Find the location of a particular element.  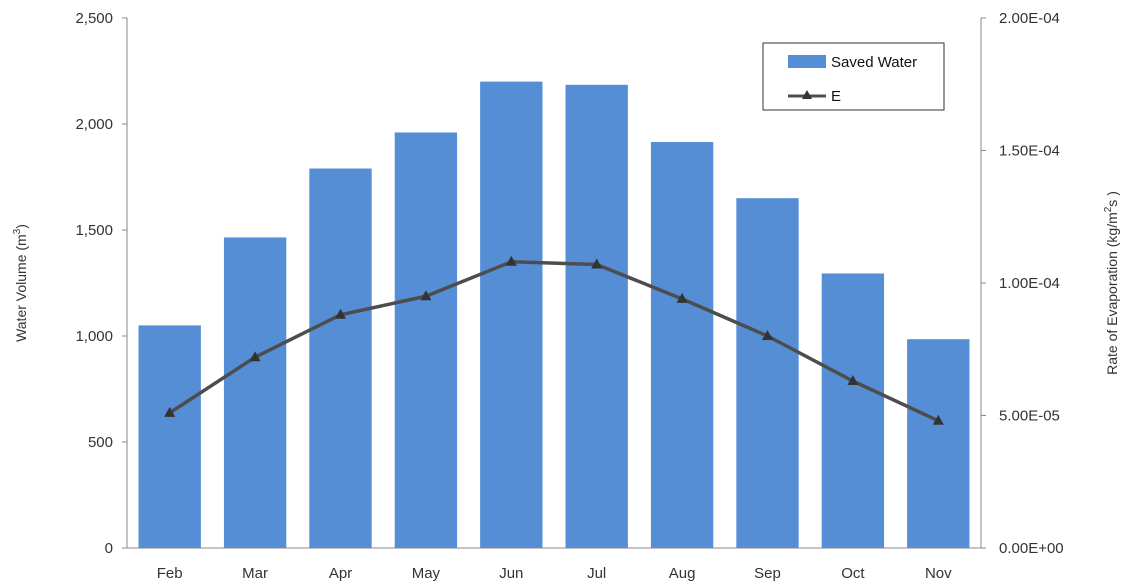

x-tick-label: Feb is located at coordinates (170, 573).